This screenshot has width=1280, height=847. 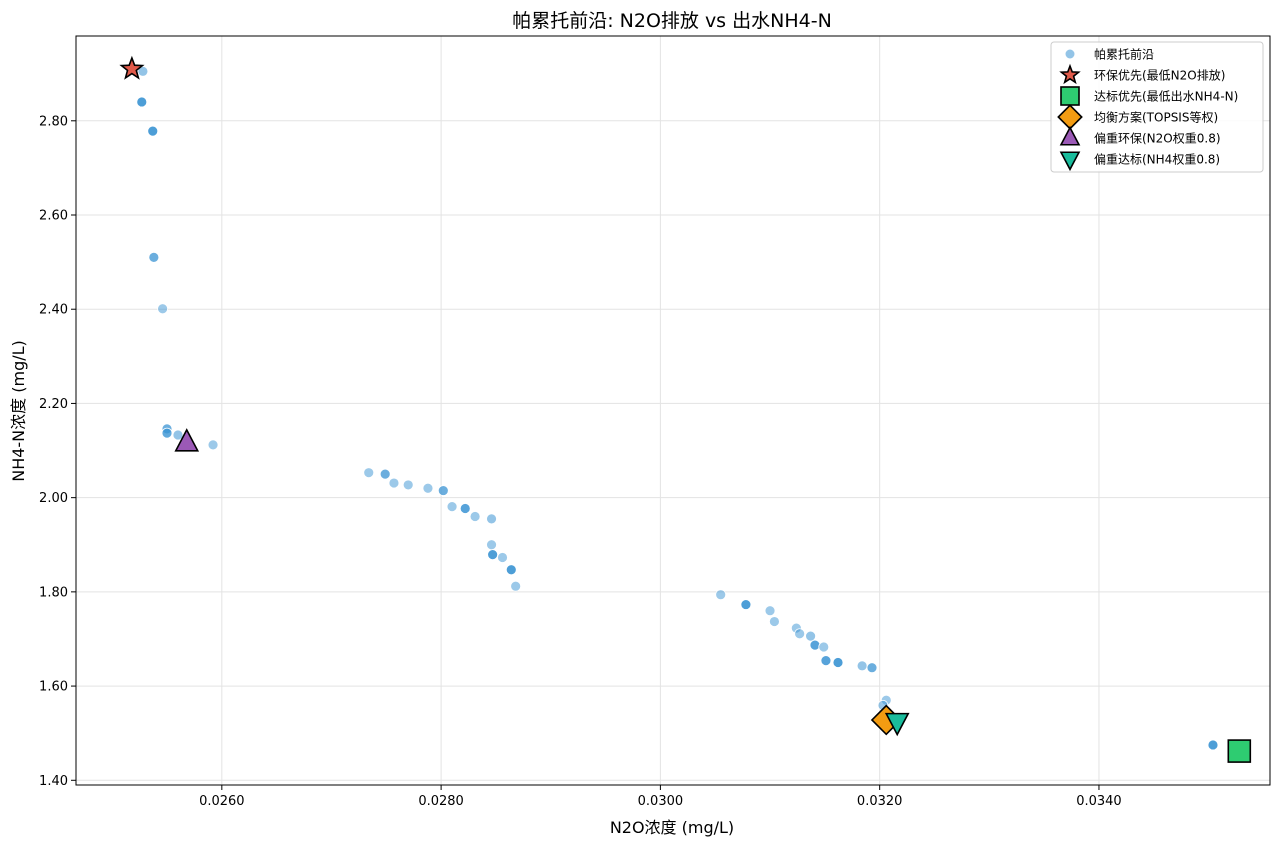 I want to click on y-tick-label: 2.00, so click(x=53, y=498).